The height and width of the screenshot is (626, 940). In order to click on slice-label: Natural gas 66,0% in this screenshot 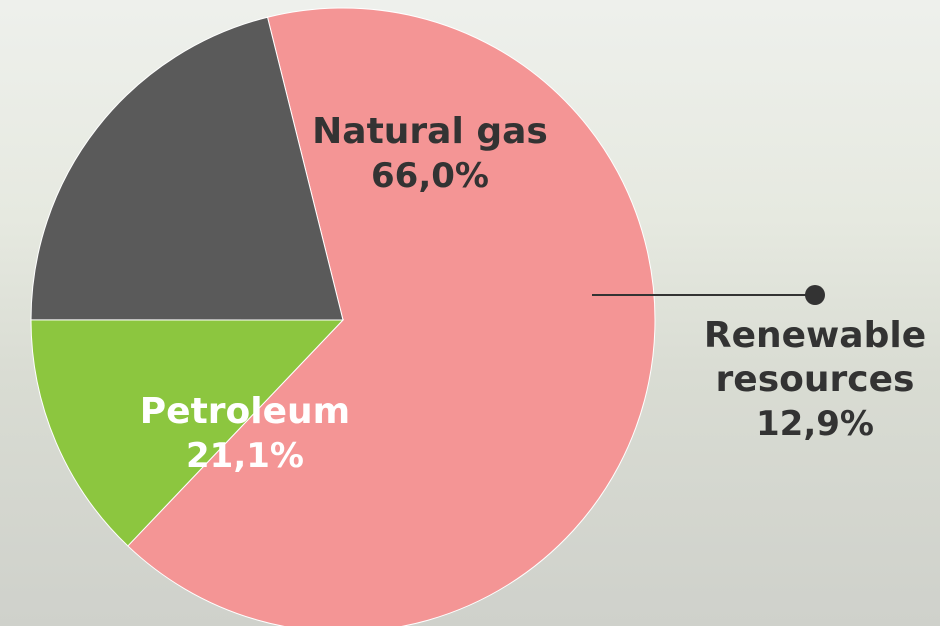, I will do `click(430, 154)`.